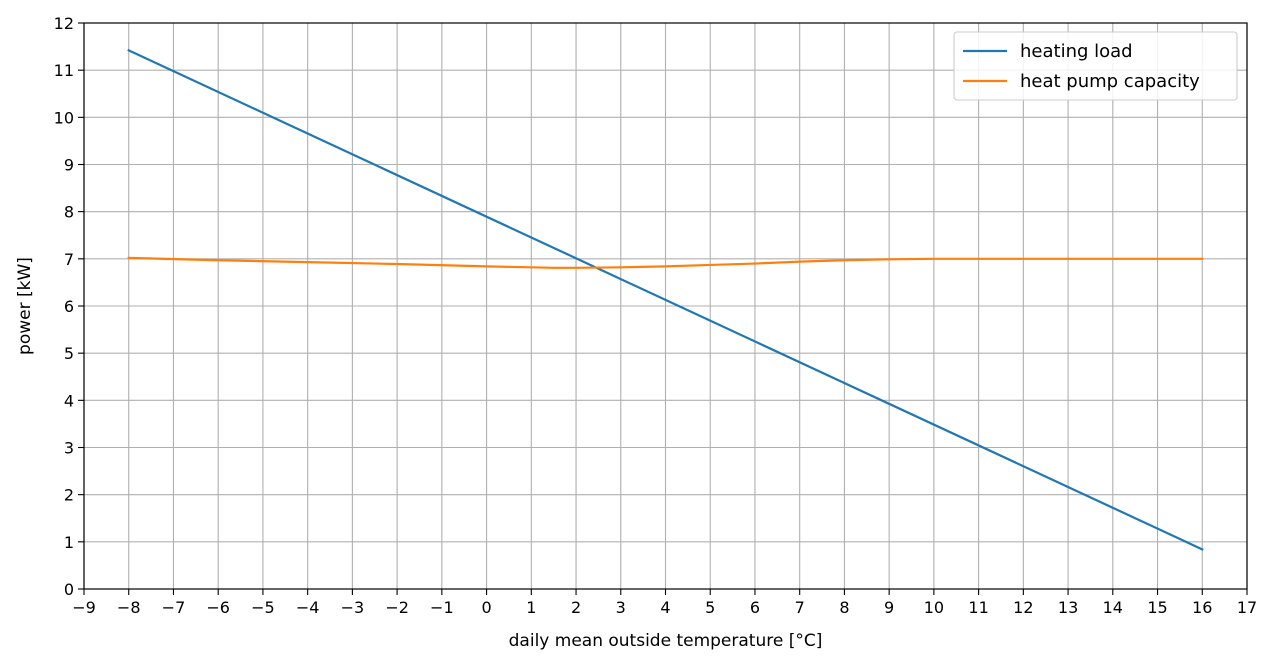 The image size is (1275, 667). Describe the element at coordinates (69, 212) in the screenshot. I see `y-tick-label: 8` at that location.